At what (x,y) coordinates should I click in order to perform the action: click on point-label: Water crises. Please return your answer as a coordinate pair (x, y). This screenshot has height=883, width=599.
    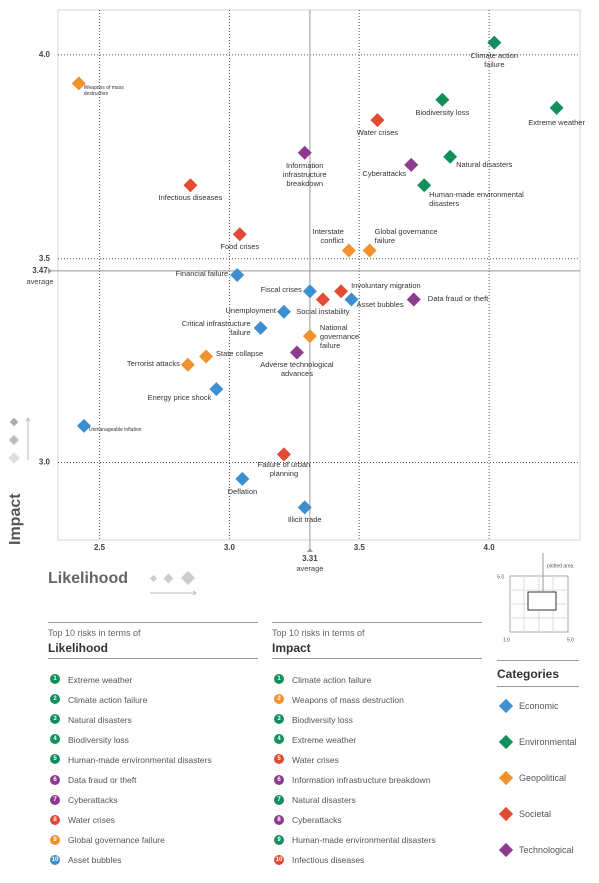
    Looking at the image, I should click on (377, 133).